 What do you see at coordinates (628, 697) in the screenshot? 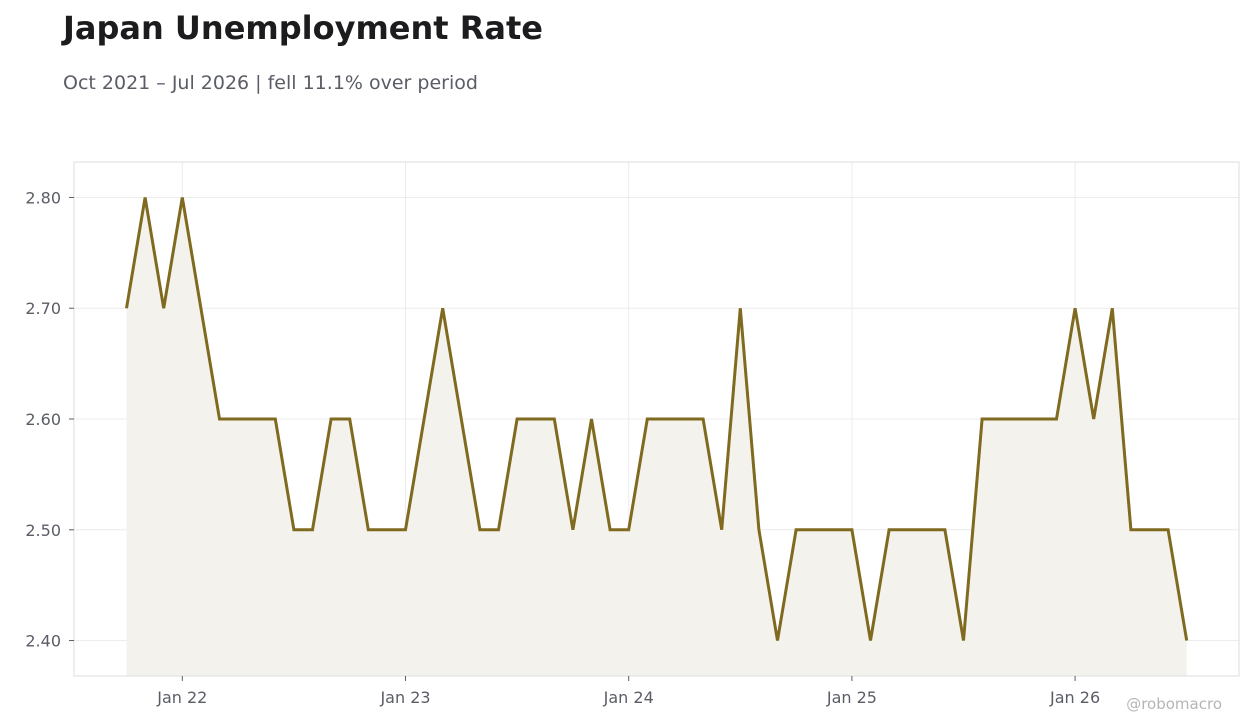
I see `x-tick-label: Jan 24` at bounding box center [628, 697].